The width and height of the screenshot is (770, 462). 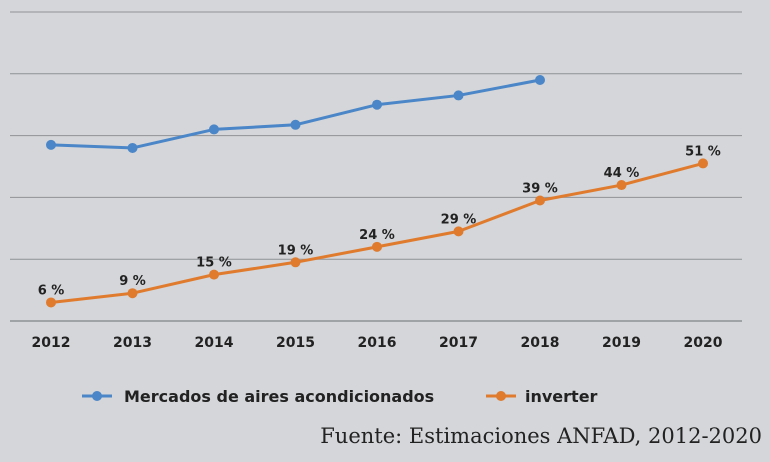 What do you see at coordinates (541, 436) in the screenshot?
I see `source-note: Fuente: Estimaciones ANFAD, 2012-2020` at bounding box center [541, 436].